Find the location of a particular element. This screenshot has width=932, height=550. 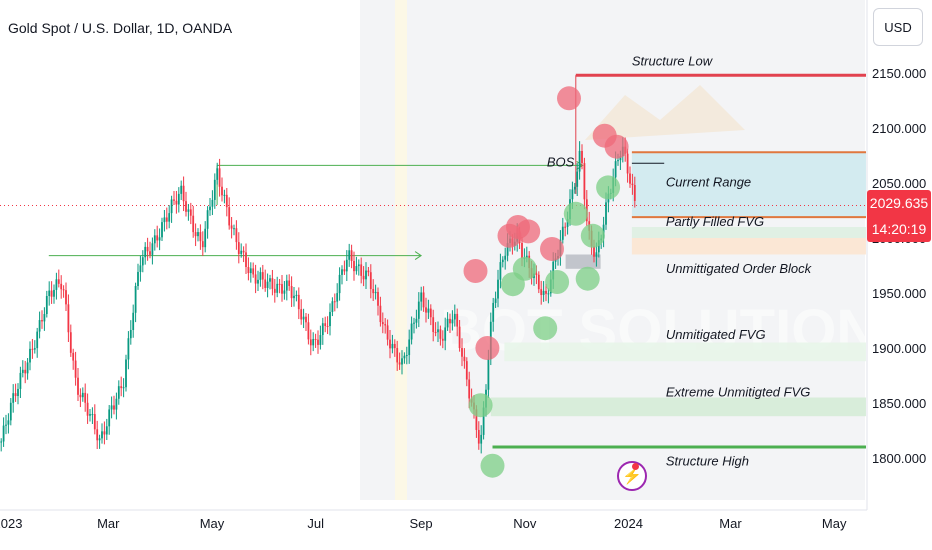

last-price-tag: 2029.635 is located at coordinates (899, 203).